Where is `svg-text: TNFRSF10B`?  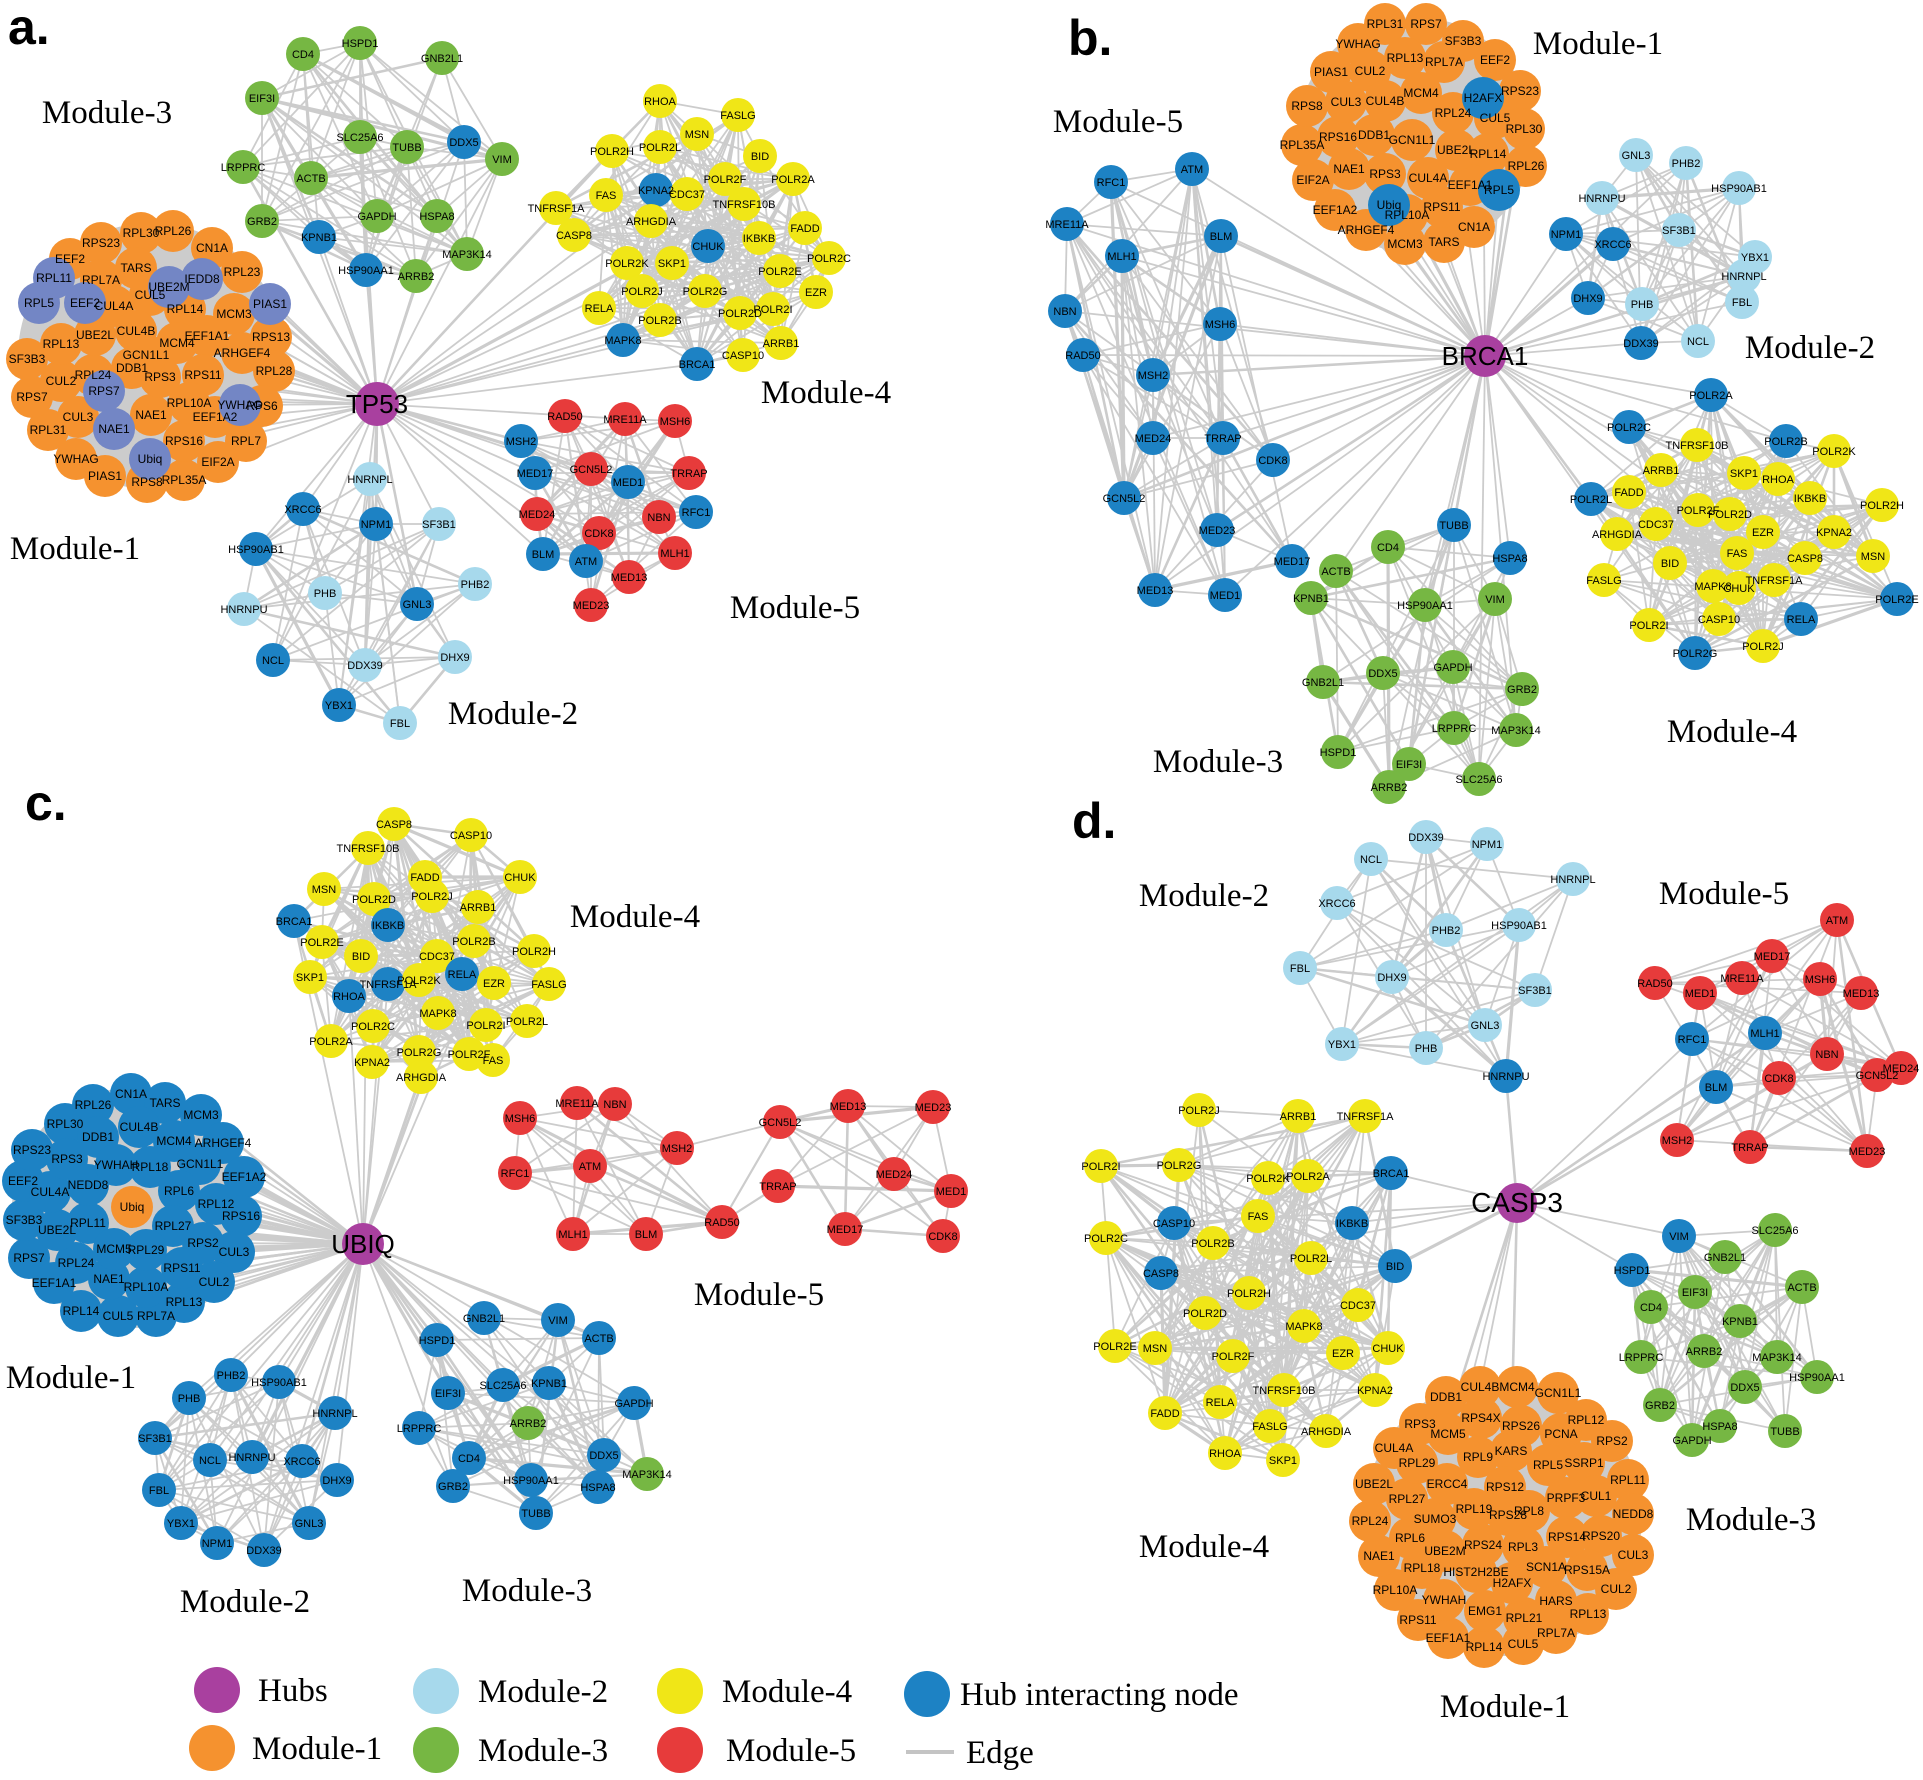 svg-text: TNFRSF10B is located at coordinates (744, 205).